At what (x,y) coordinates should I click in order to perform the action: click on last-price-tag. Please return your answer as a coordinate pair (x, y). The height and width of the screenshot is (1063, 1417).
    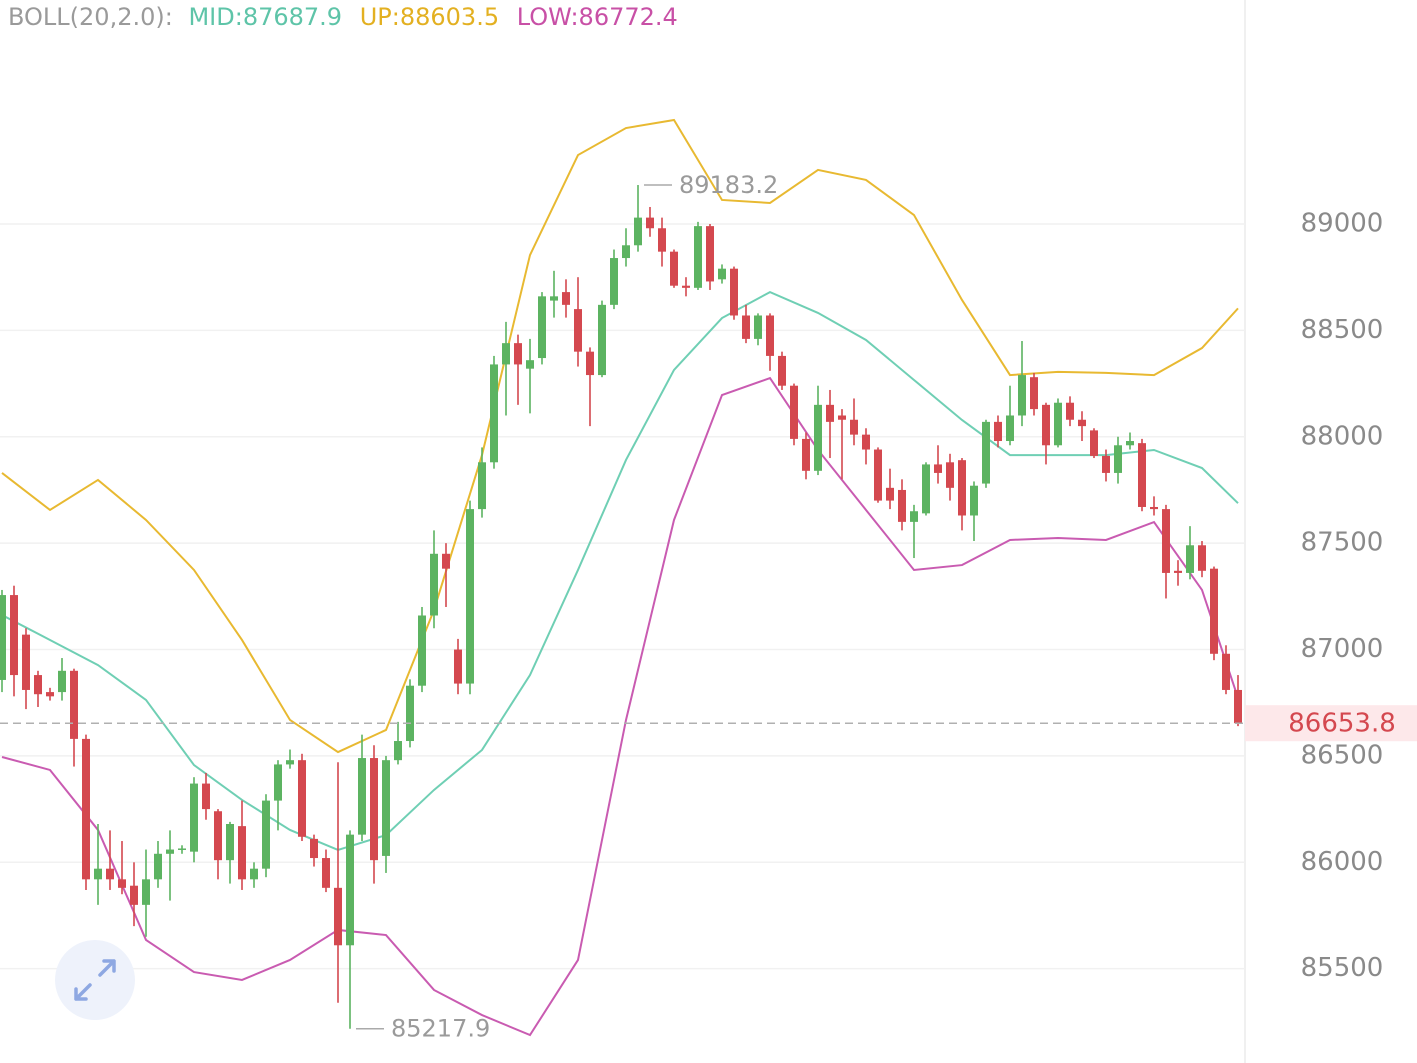
    Looking at the image, I should click on (1331, 723).